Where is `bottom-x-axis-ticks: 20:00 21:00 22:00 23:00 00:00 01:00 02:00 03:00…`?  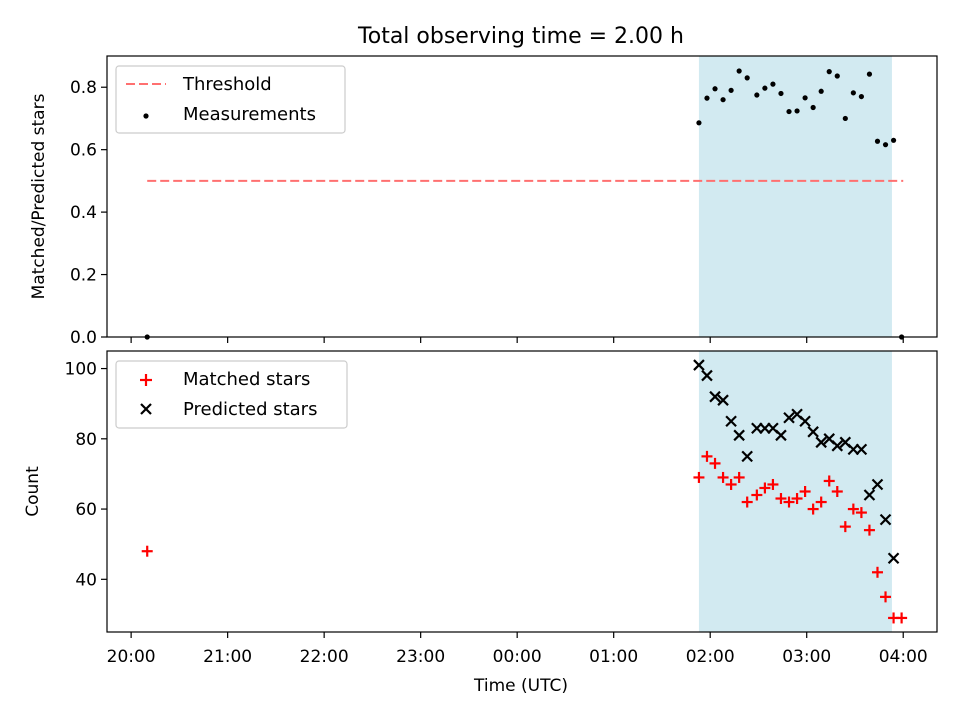 bottom-x-axis-ticks: 20:00 21:00 22:00 23:00 00:00 01:00 02:00 03:00… is located at coordinates (517, 649).